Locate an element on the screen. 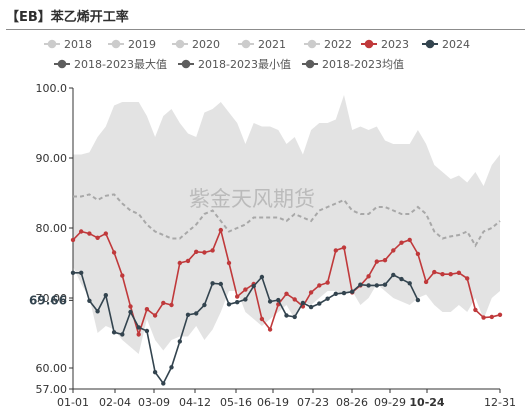 This screenshot has height=413, width=531. legend-label-2018: 2018 is located at coordinates (78, 44).